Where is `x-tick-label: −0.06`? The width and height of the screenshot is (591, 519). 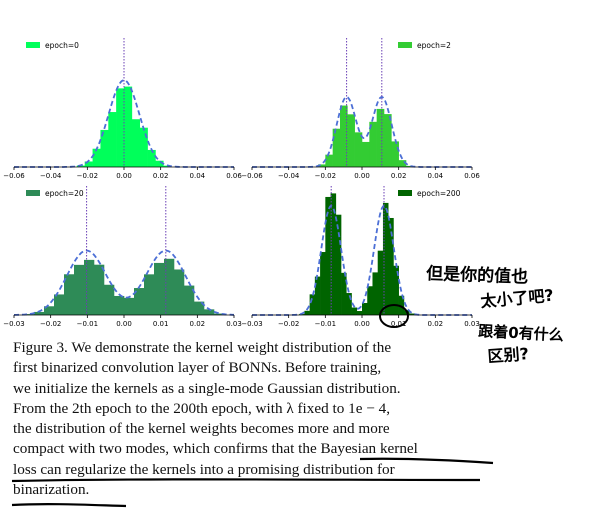
x-tick-label: −0.06 is located at coordinates (252, 176).